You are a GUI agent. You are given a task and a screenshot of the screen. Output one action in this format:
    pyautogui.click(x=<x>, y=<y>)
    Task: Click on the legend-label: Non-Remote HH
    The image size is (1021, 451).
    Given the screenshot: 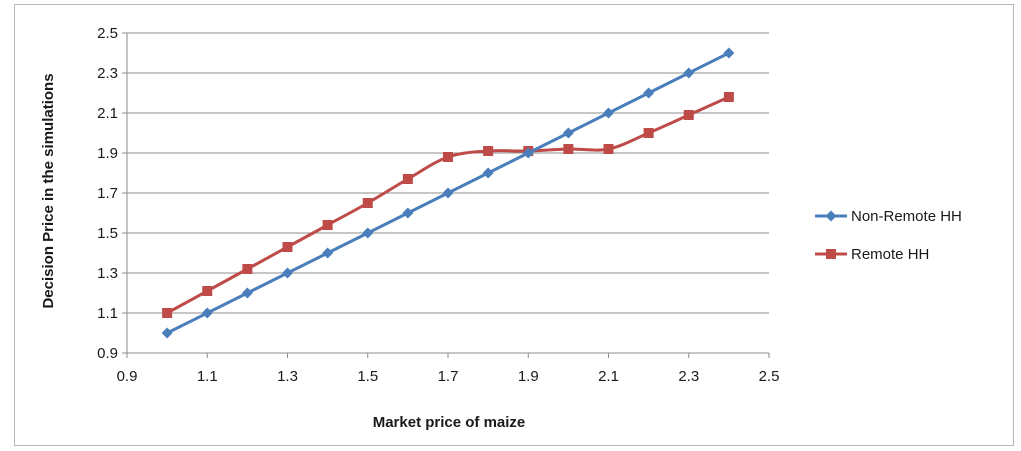 What is the action you would take?
    pyautogui.click(x=906, y=216)
    